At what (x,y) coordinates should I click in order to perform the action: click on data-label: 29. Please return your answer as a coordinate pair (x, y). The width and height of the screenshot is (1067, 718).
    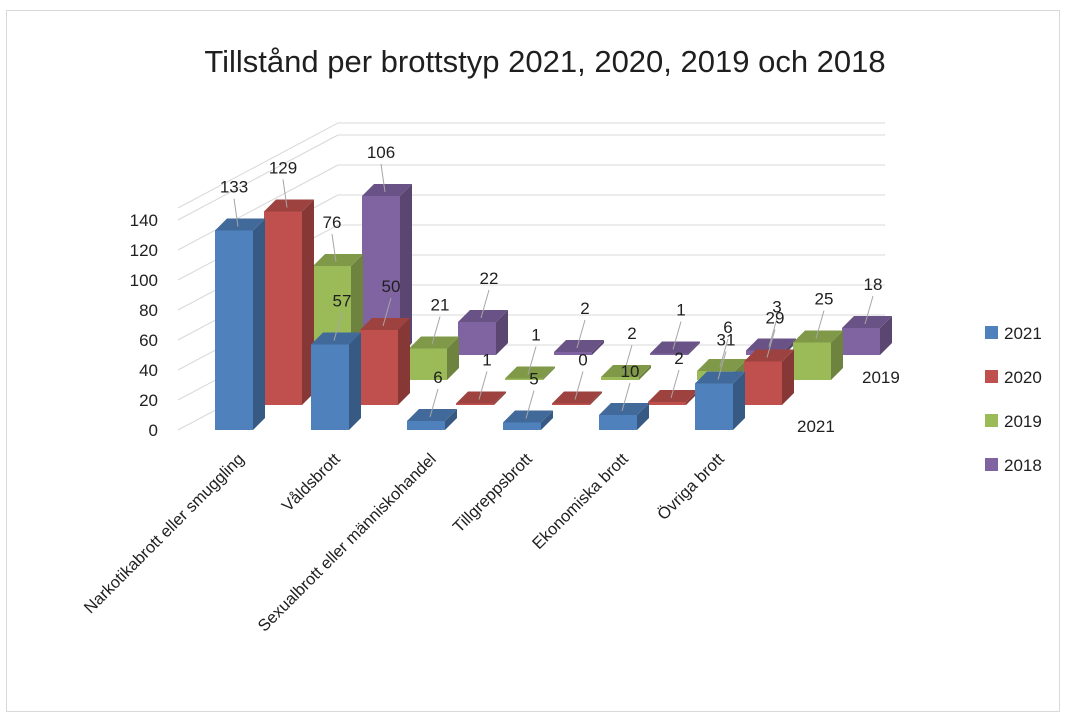
    Looking at the image, I should click on (775, 318).